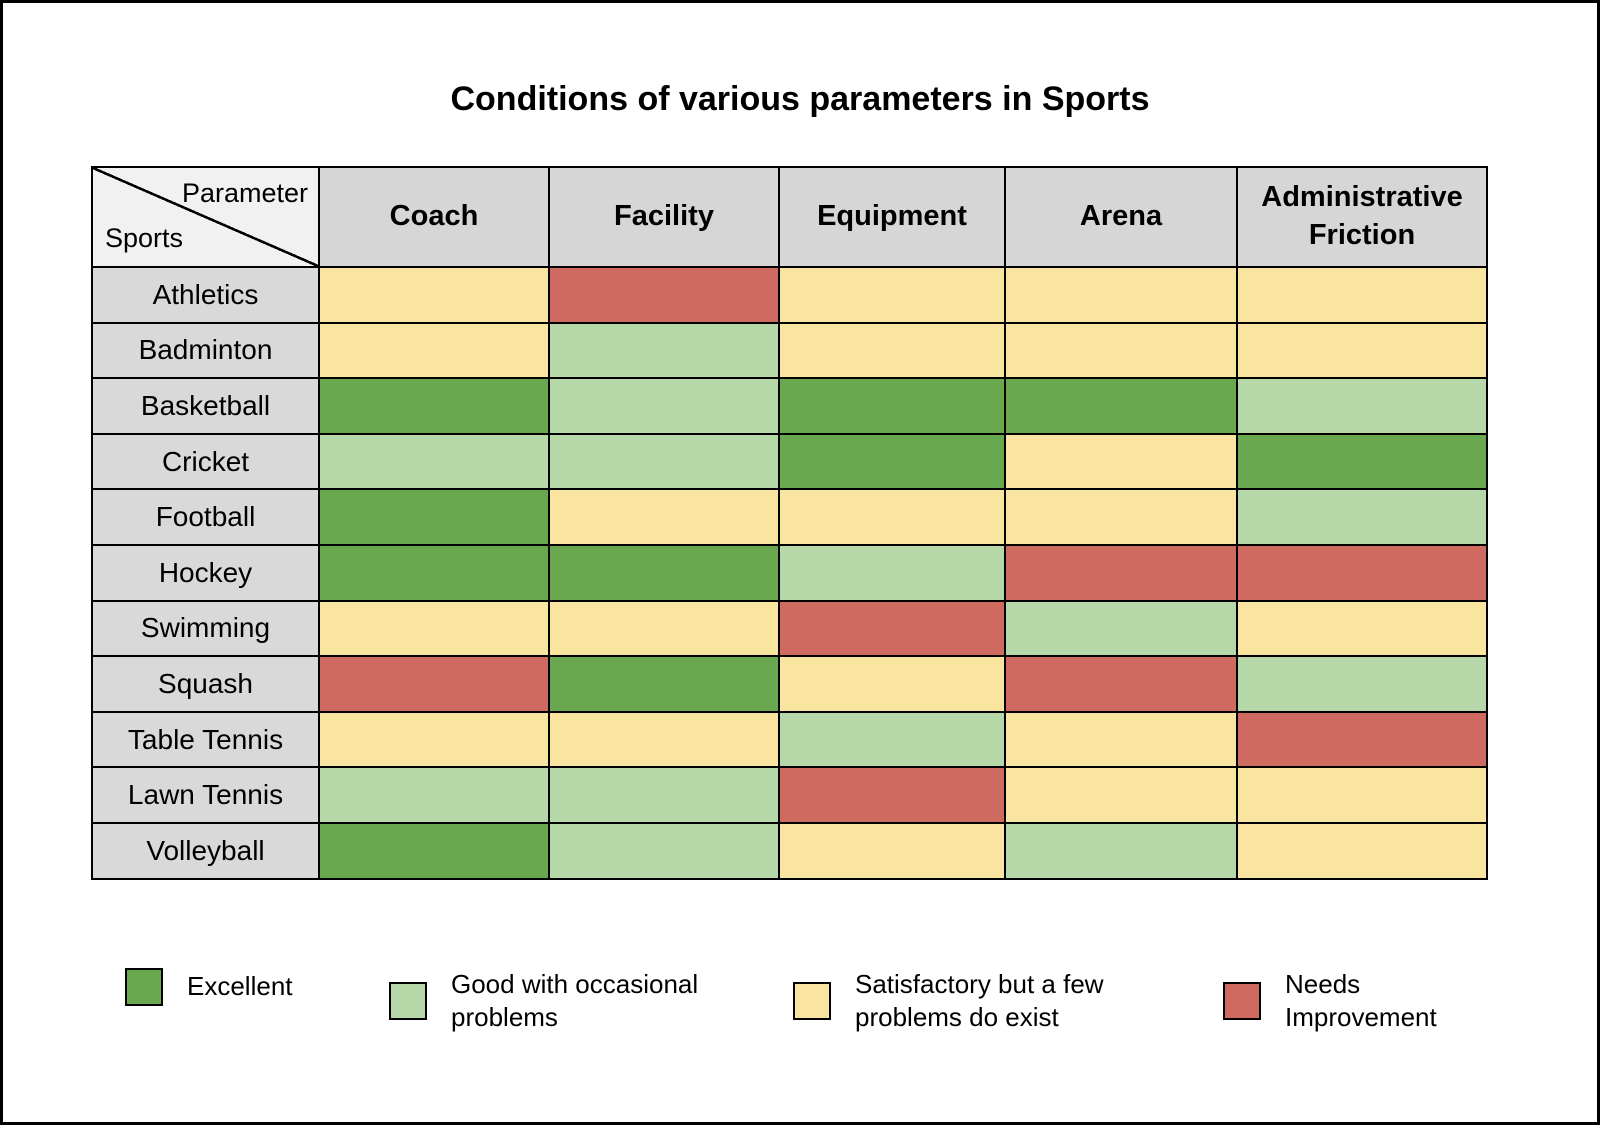 The height and width of the screenshot is (1125, 1600). What do you see at coordinates (664, 461) in the screenshot?
I see `rating-cell-cricket-facility` at bounding box center [664, 461].